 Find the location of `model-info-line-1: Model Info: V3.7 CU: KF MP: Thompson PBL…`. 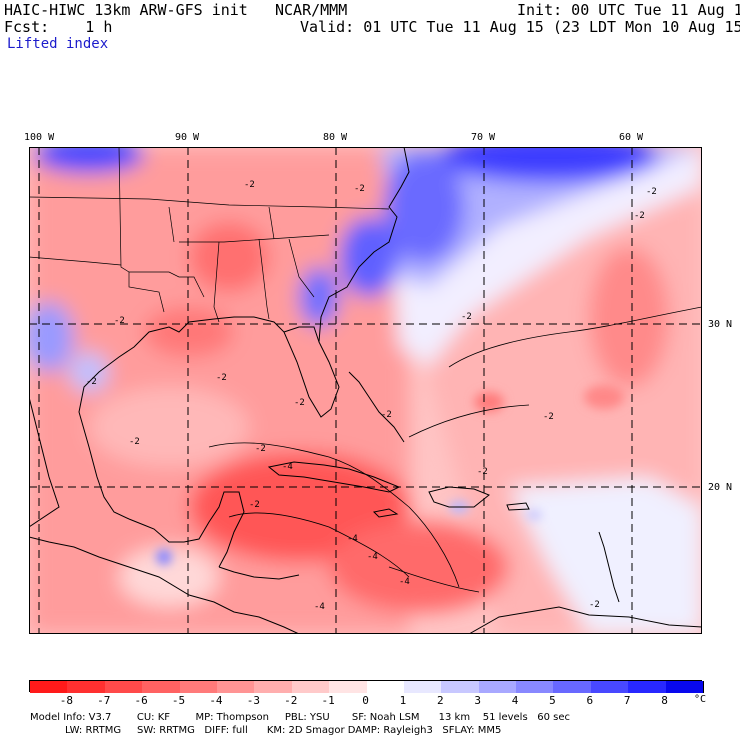

model-info-line-1: Model Info: V3.7 CU: KF MP: Thompson PBL… is located at coordinates (300, 717).